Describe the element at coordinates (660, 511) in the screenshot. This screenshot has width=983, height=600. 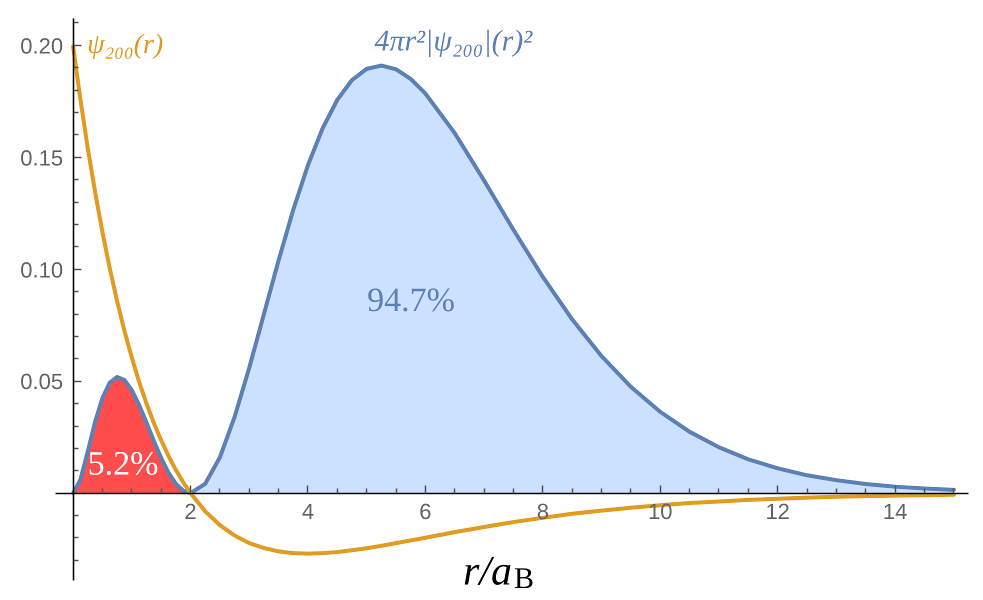
I see `x-tick-label: 10` at that location.